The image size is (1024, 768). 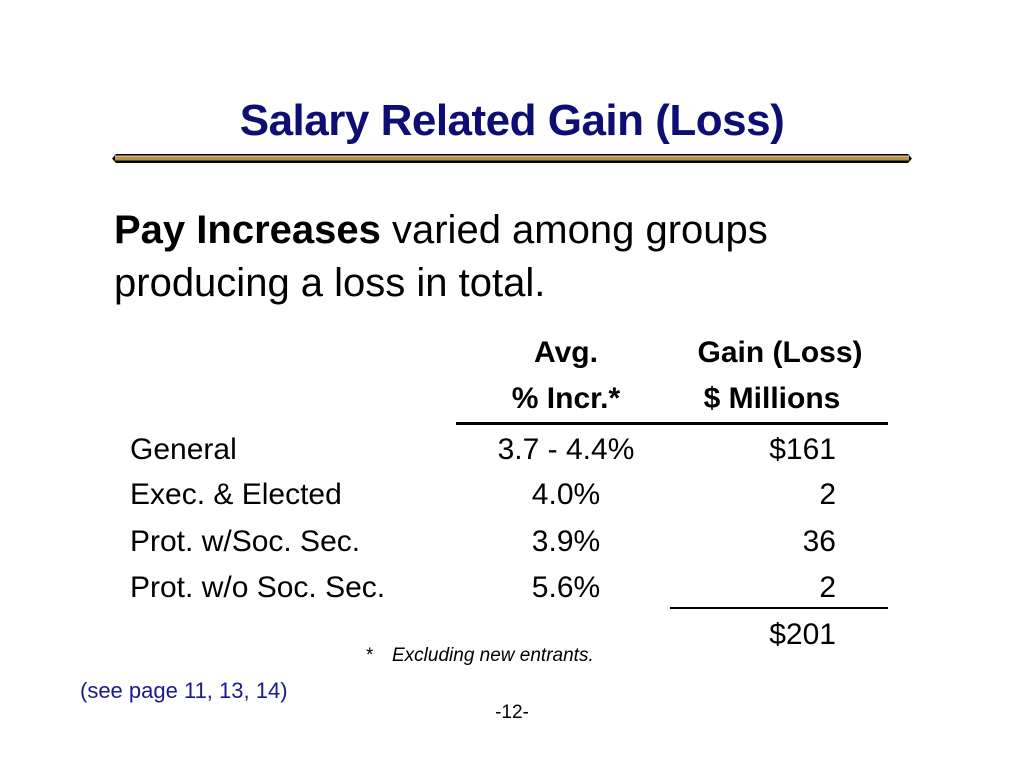 I want to click on row-pct: 3.9%, so click(x=566, y=541).